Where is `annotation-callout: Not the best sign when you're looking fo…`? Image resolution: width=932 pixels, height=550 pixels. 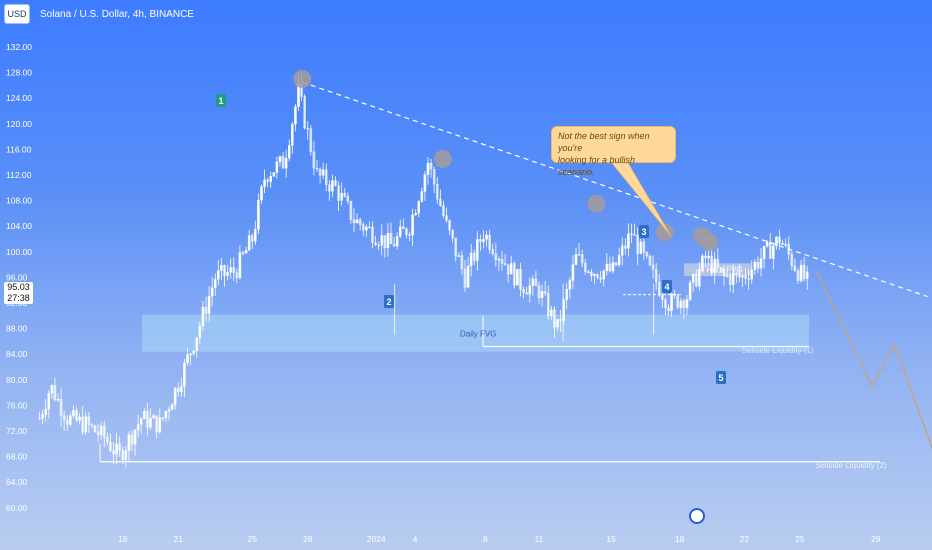 annotation-callout: Not the best sign when you're looking fo… is located at coordinates (613, 151).